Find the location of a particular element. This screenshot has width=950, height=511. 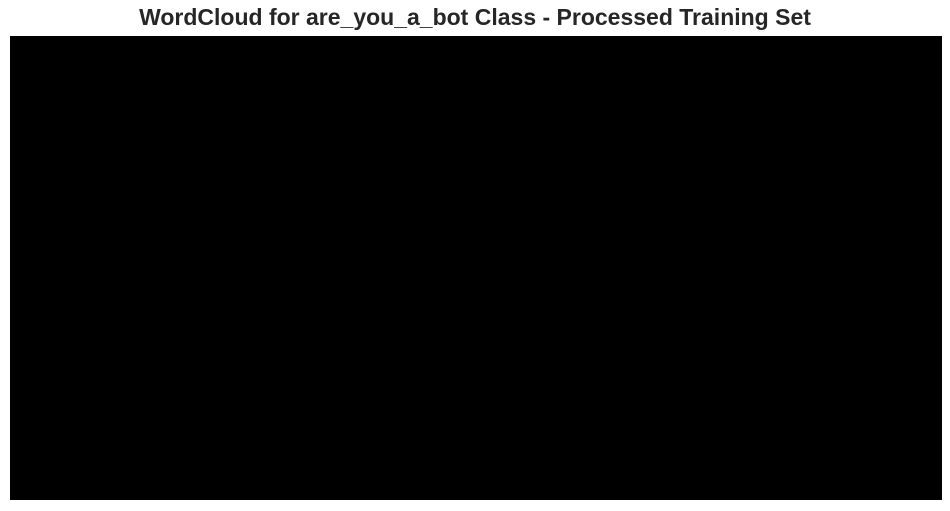

word-bot: bot is located at coordinates (89, 384).